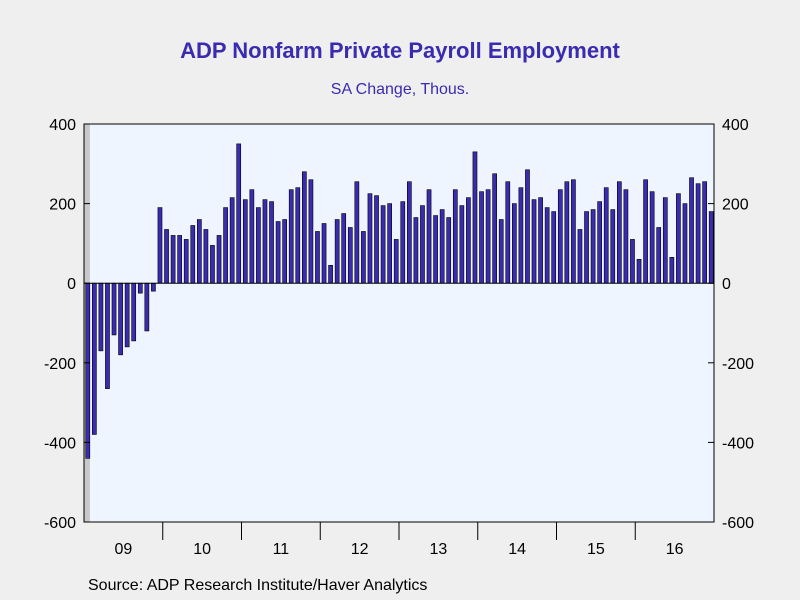 The width and height of the screenshot is (800, 600). I want to click on chart-subtitle: SA Change, Thous., so click(400, 89).